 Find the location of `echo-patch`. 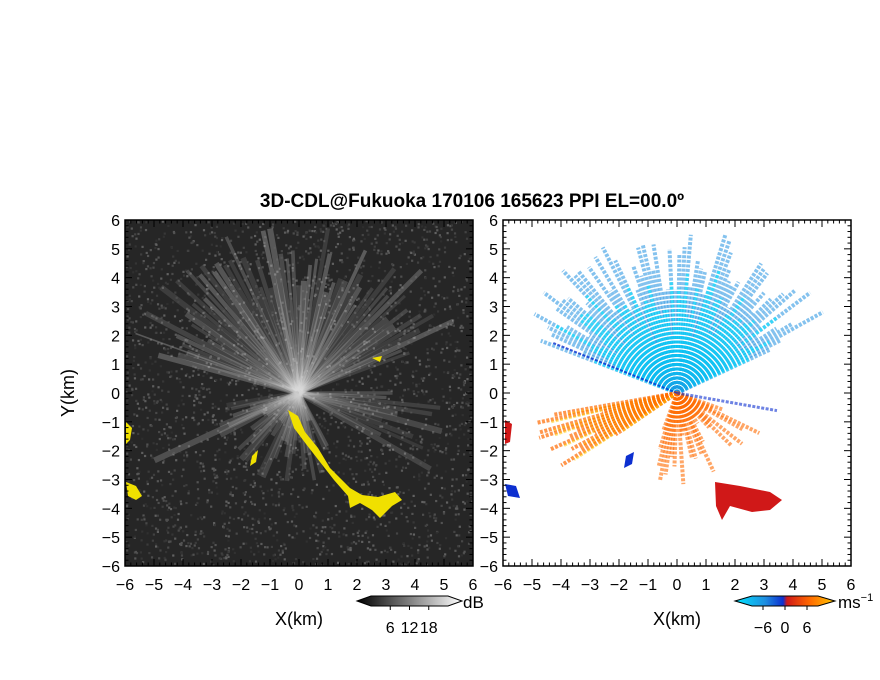

echo-patch is located at coordinates (345, 464).